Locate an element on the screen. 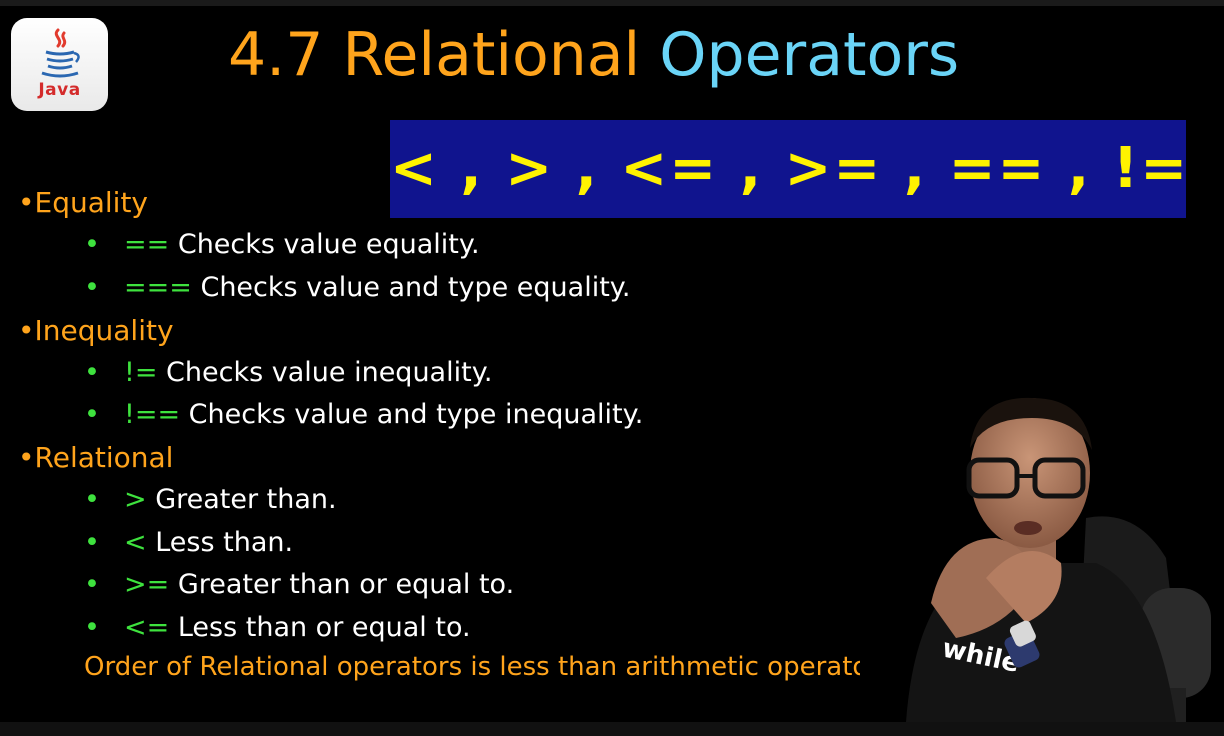 The height and width of the screenshot is (736, 1224). list-item: • >= Greater than or equal to. is located at coordinates (299, 584).